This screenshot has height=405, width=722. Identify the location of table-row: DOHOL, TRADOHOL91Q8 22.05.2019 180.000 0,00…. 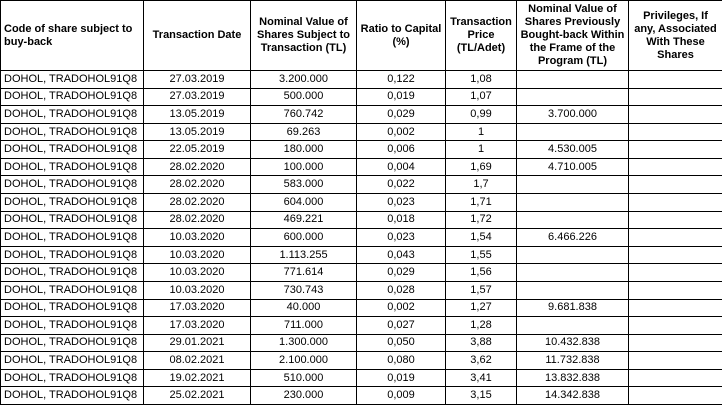
(361, 149).